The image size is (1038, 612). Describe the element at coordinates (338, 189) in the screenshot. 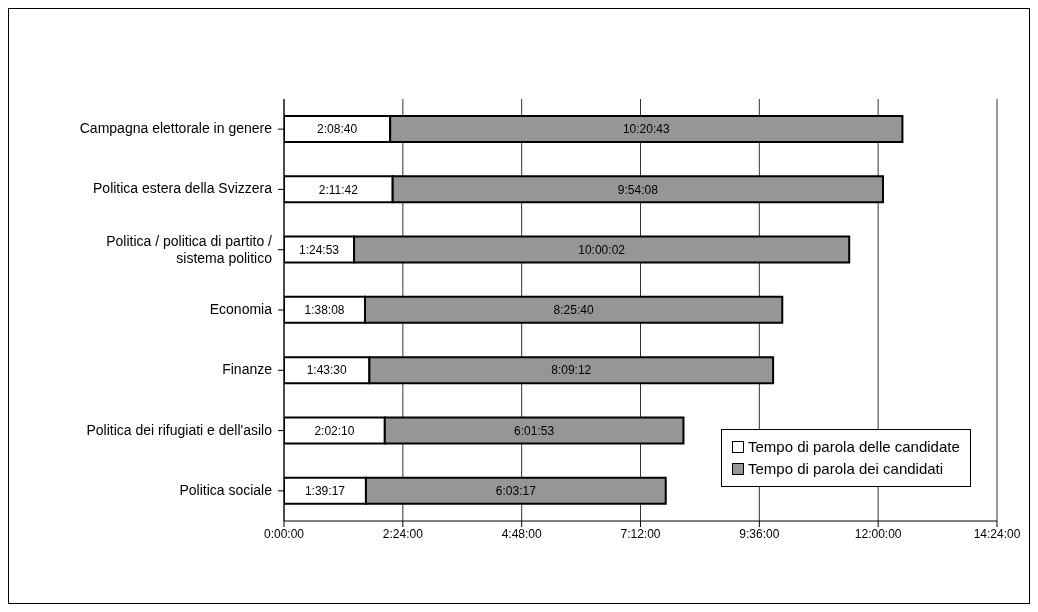

I see `data-label: 2:11:42` at that location.